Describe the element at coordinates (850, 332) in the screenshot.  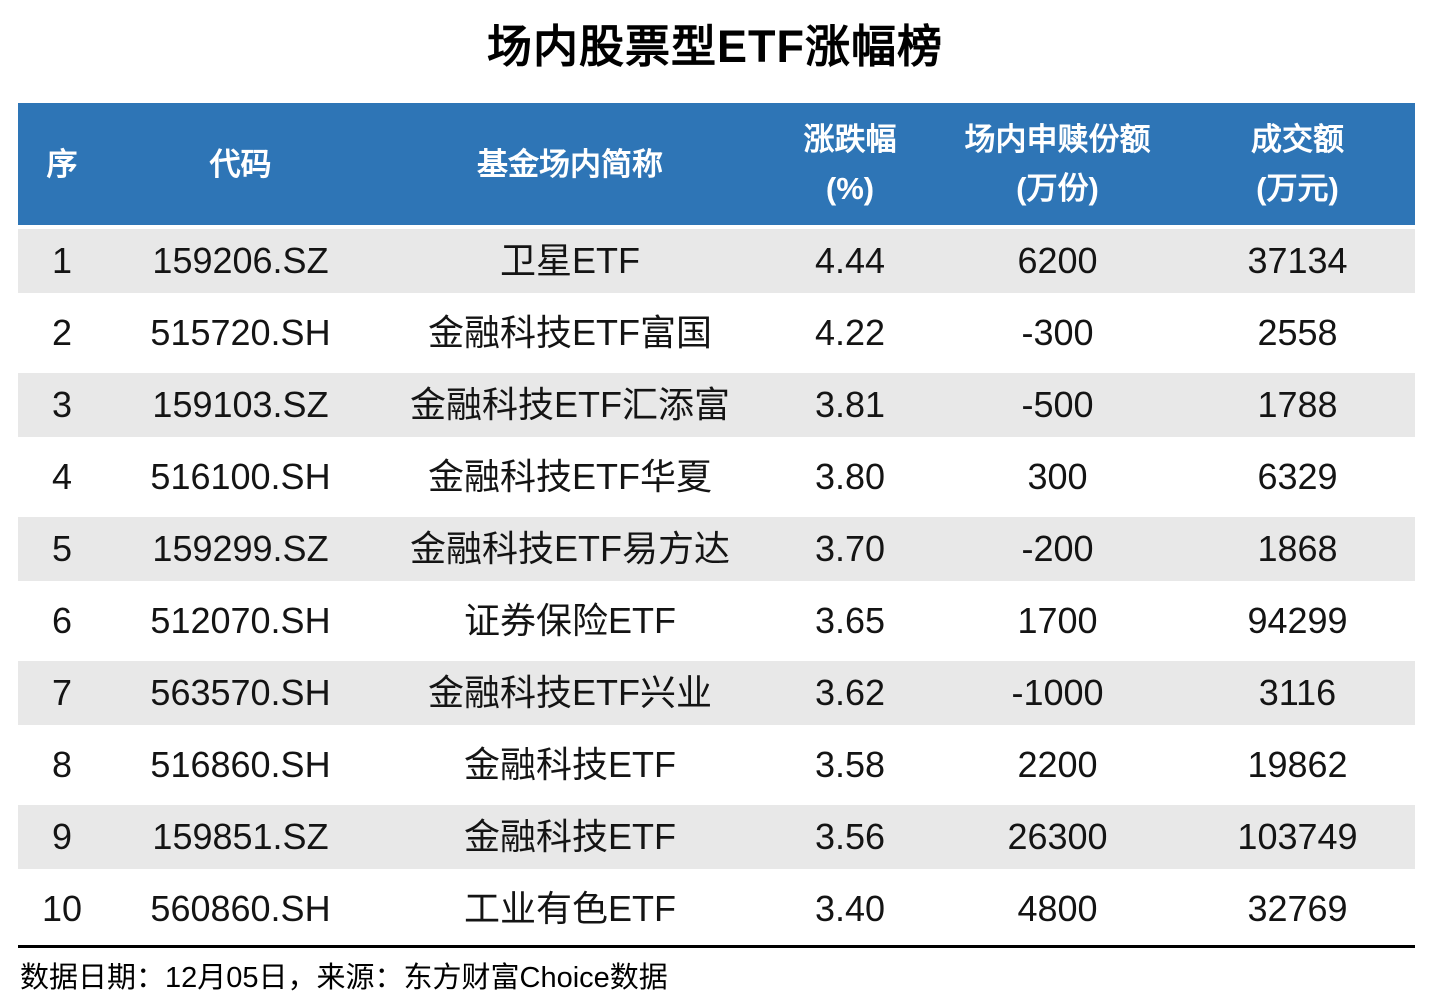
I see `cell-change: 4.22` at that location.